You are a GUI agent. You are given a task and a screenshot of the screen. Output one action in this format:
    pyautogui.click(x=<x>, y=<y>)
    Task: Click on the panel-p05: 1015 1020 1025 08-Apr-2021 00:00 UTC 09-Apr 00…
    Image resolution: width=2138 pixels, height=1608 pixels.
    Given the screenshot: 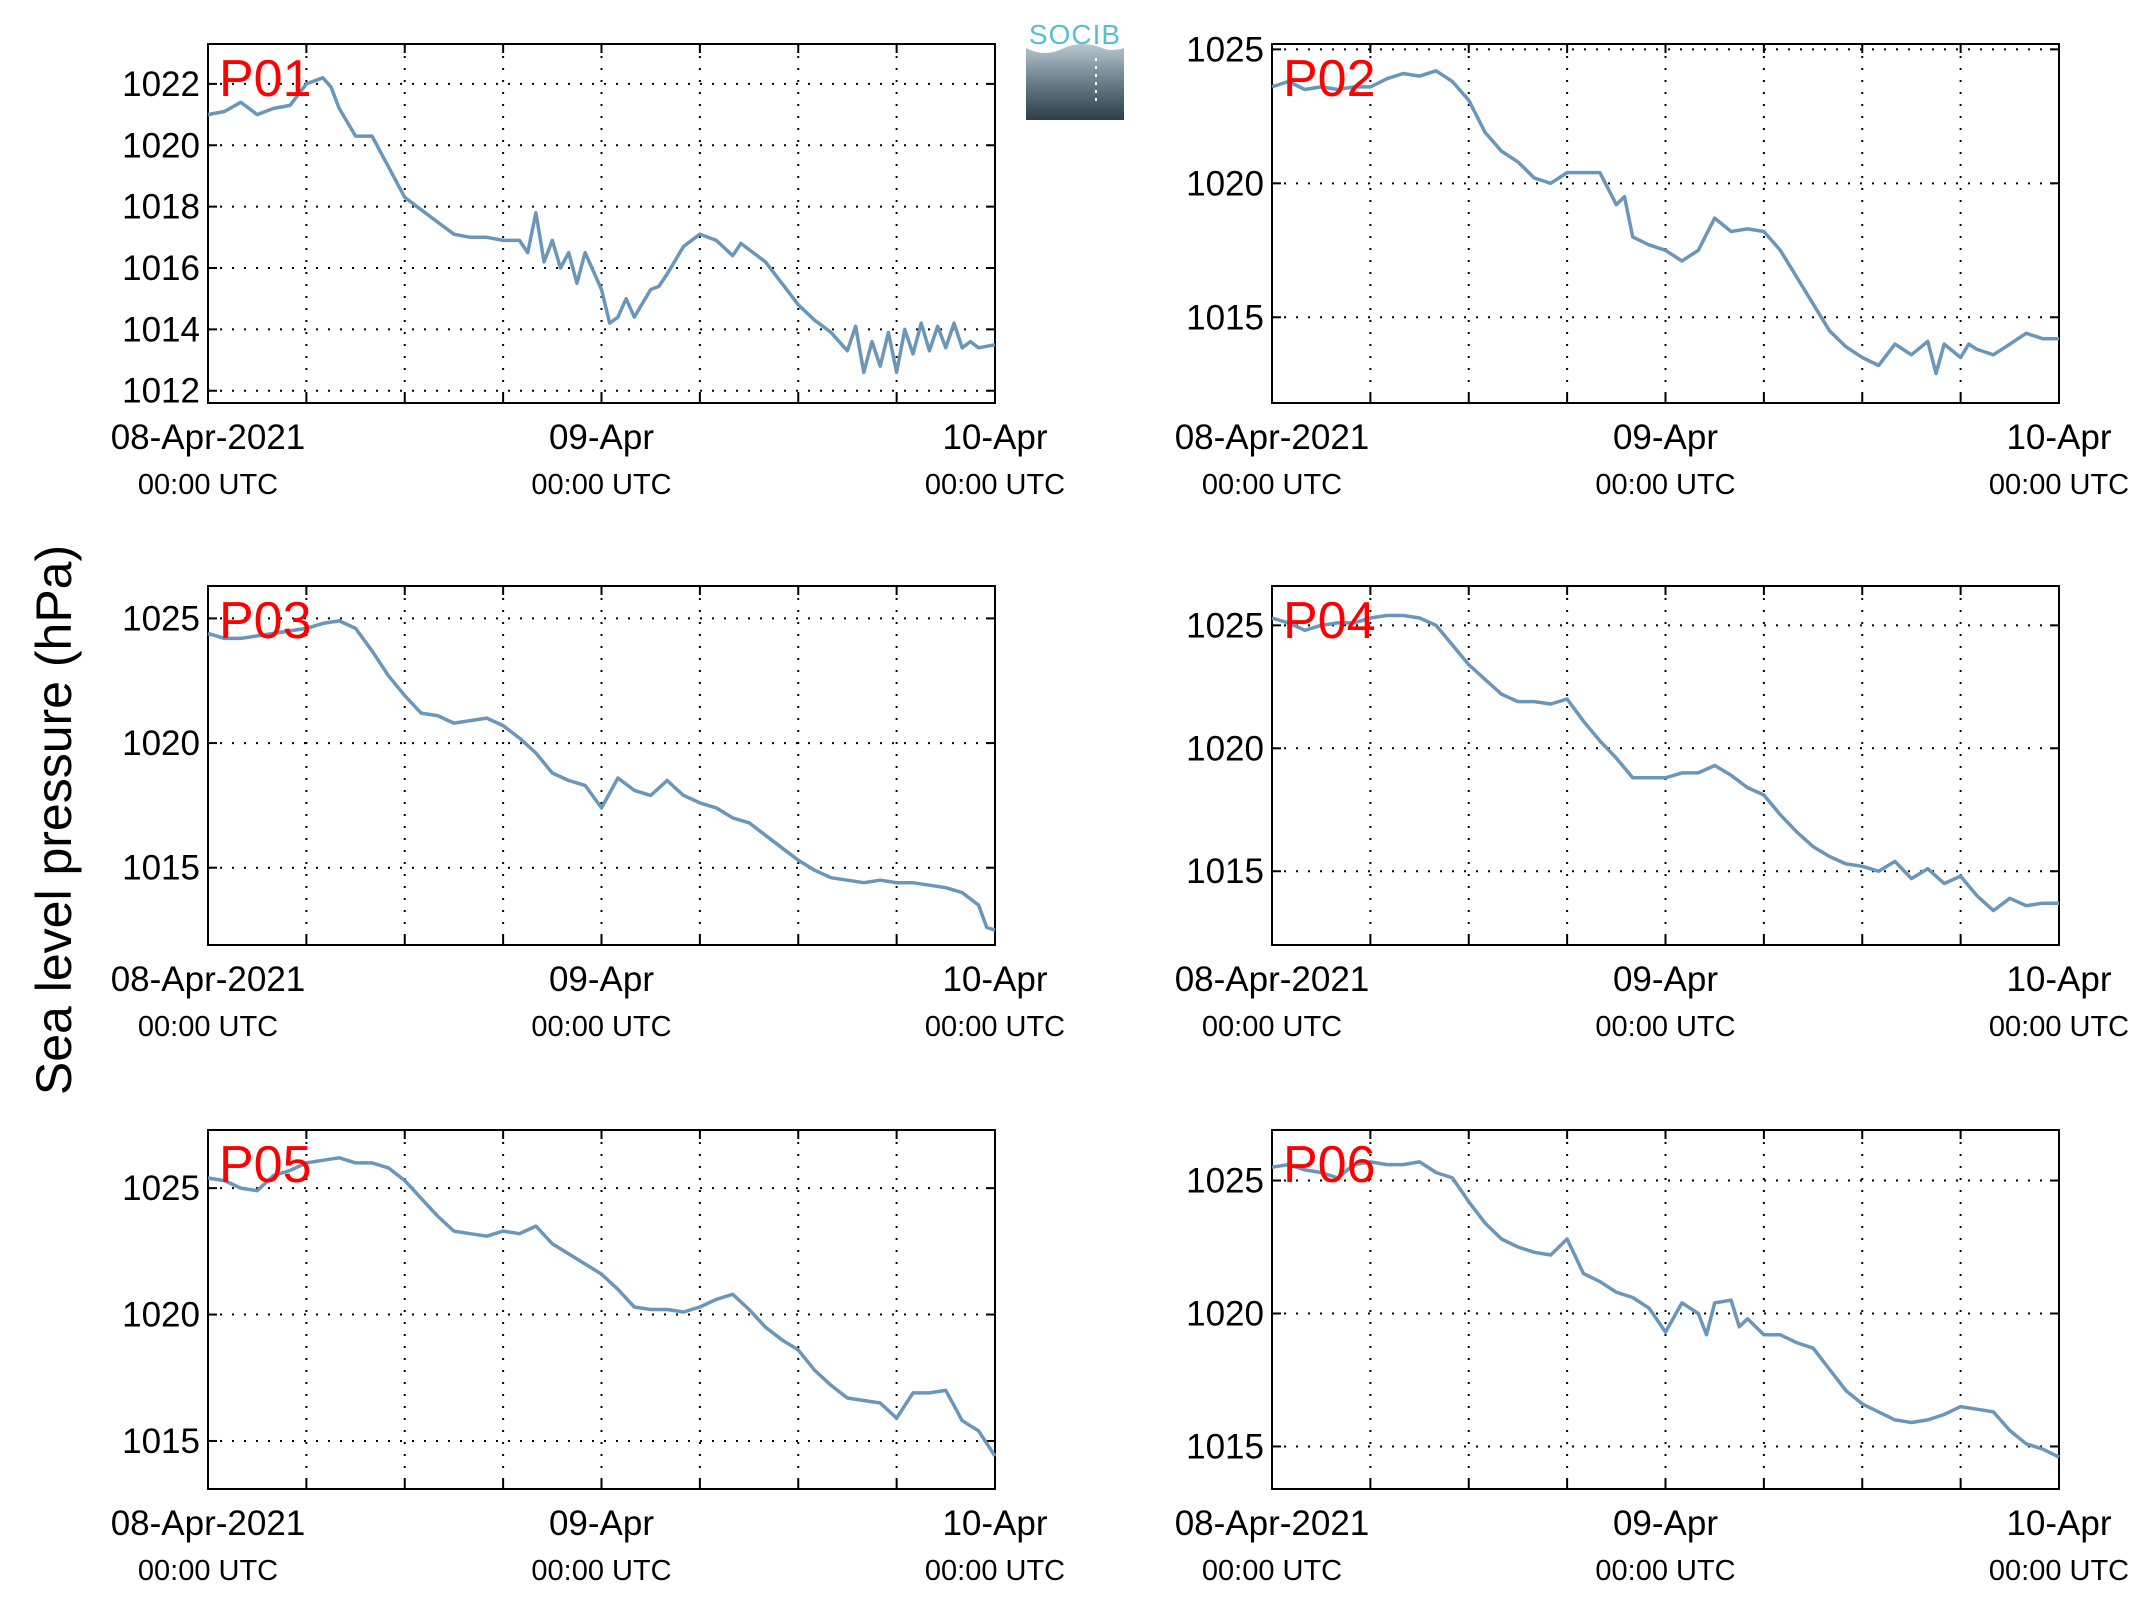 What is the action you would take?
    pyautogui.click(x=588, y=1358)
    